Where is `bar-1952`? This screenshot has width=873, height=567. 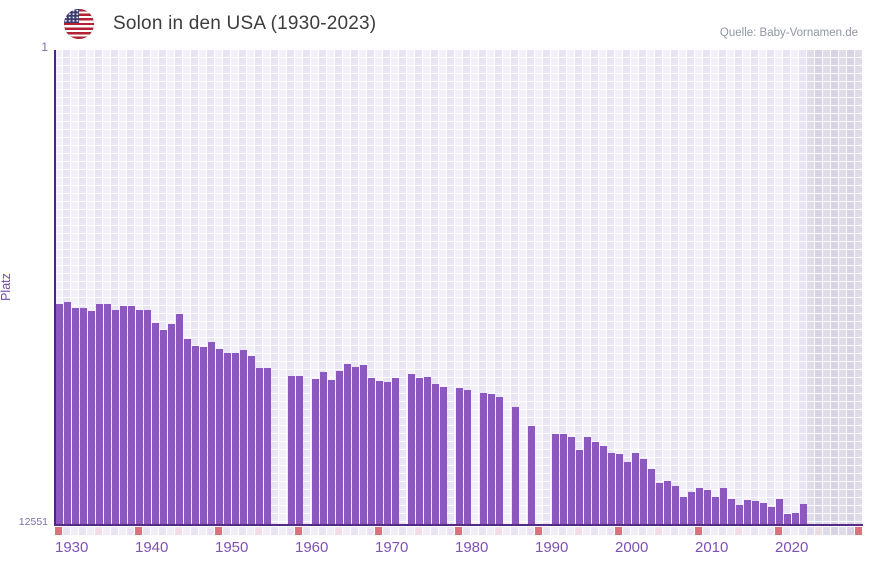
bar-1952 is located at coordinates (235, 438).